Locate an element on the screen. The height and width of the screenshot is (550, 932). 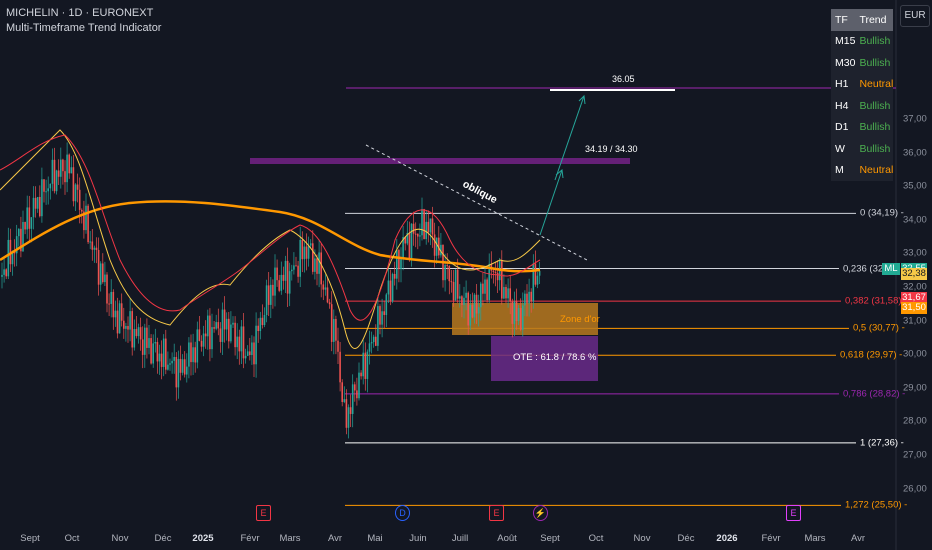
time-axis-label: Avr is located at coordinates (335, 538).